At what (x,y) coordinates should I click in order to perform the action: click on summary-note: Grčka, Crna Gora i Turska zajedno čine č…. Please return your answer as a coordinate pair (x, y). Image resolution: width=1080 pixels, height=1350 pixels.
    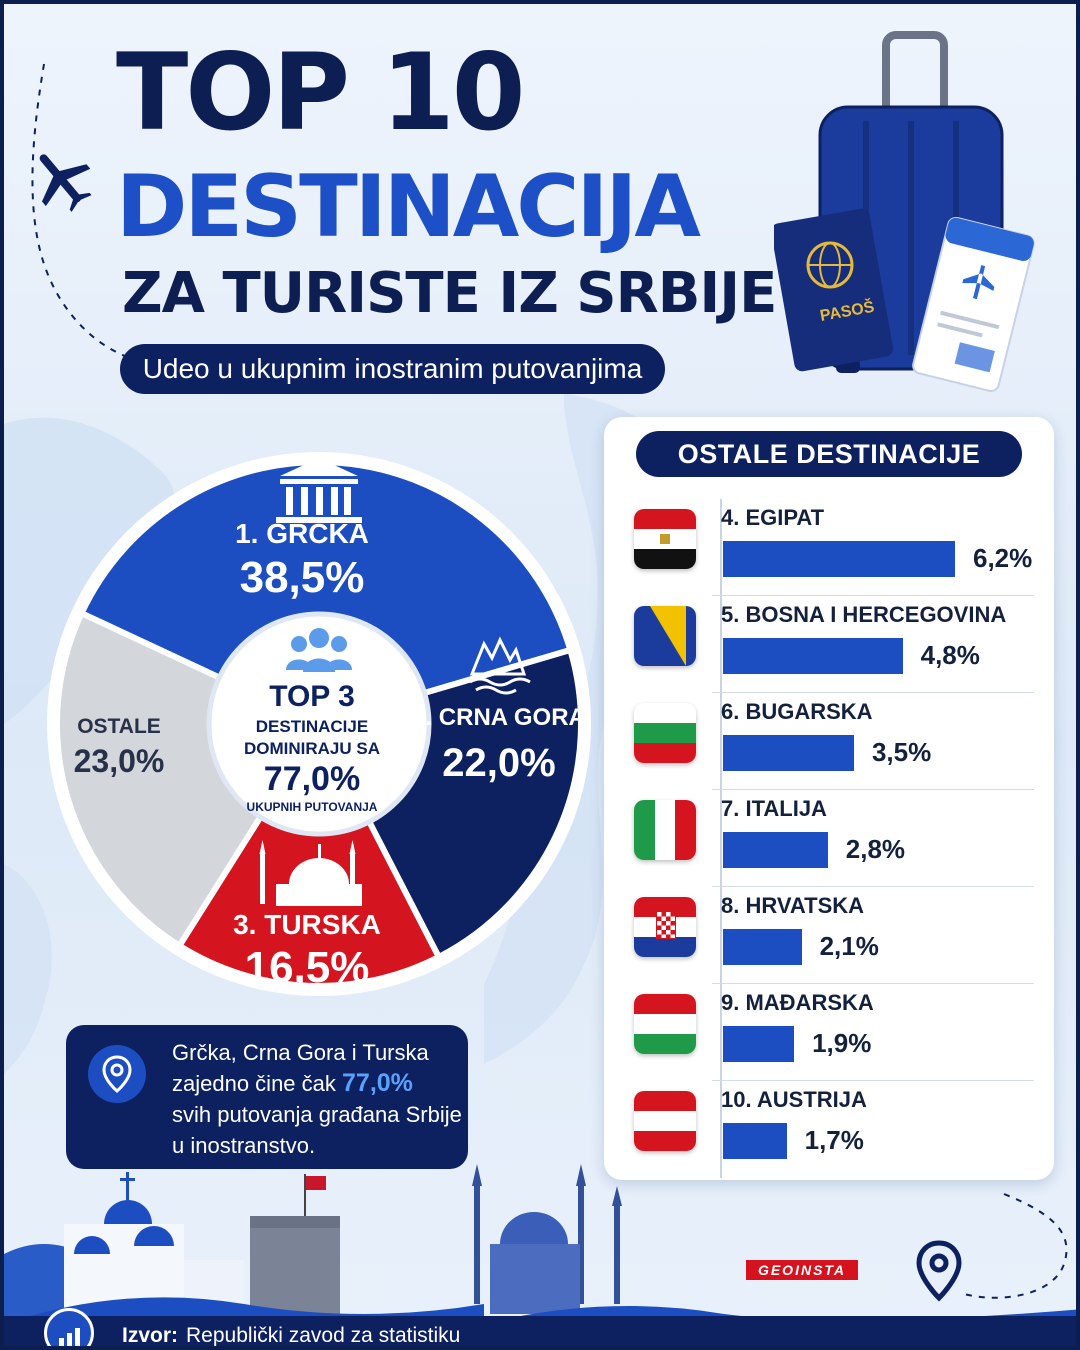
    Looking at the image, I should click on (267, 1097).